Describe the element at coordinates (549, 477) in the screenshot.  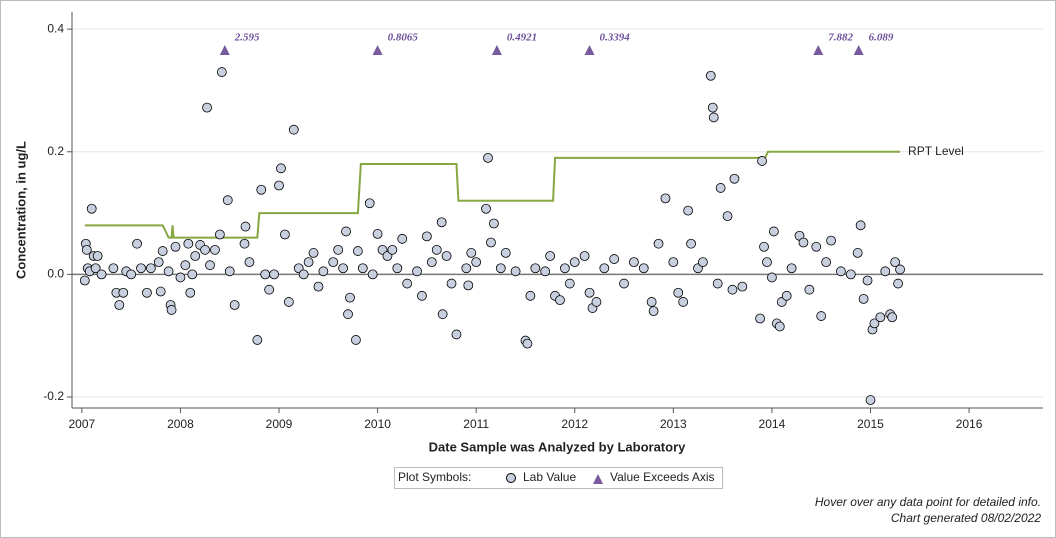
I see `legend-label: Lab Value` at that location.